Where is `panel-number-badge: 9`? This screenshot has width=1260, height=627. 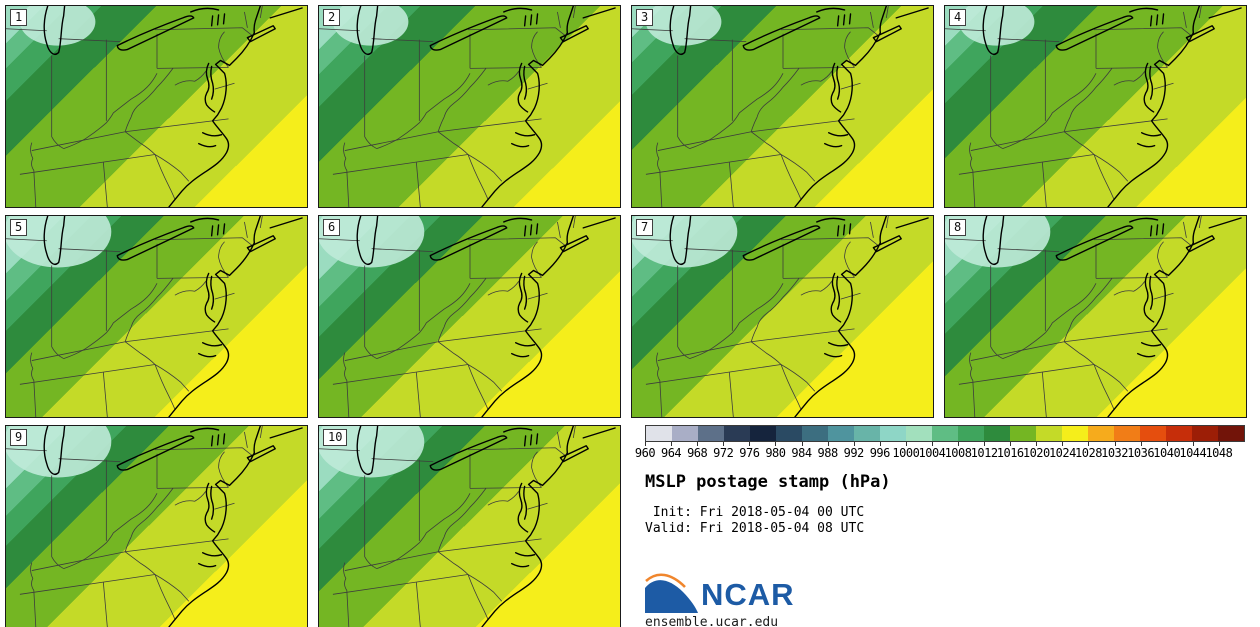 panel-number-badge: 9 is located at coordinates (19, 437).